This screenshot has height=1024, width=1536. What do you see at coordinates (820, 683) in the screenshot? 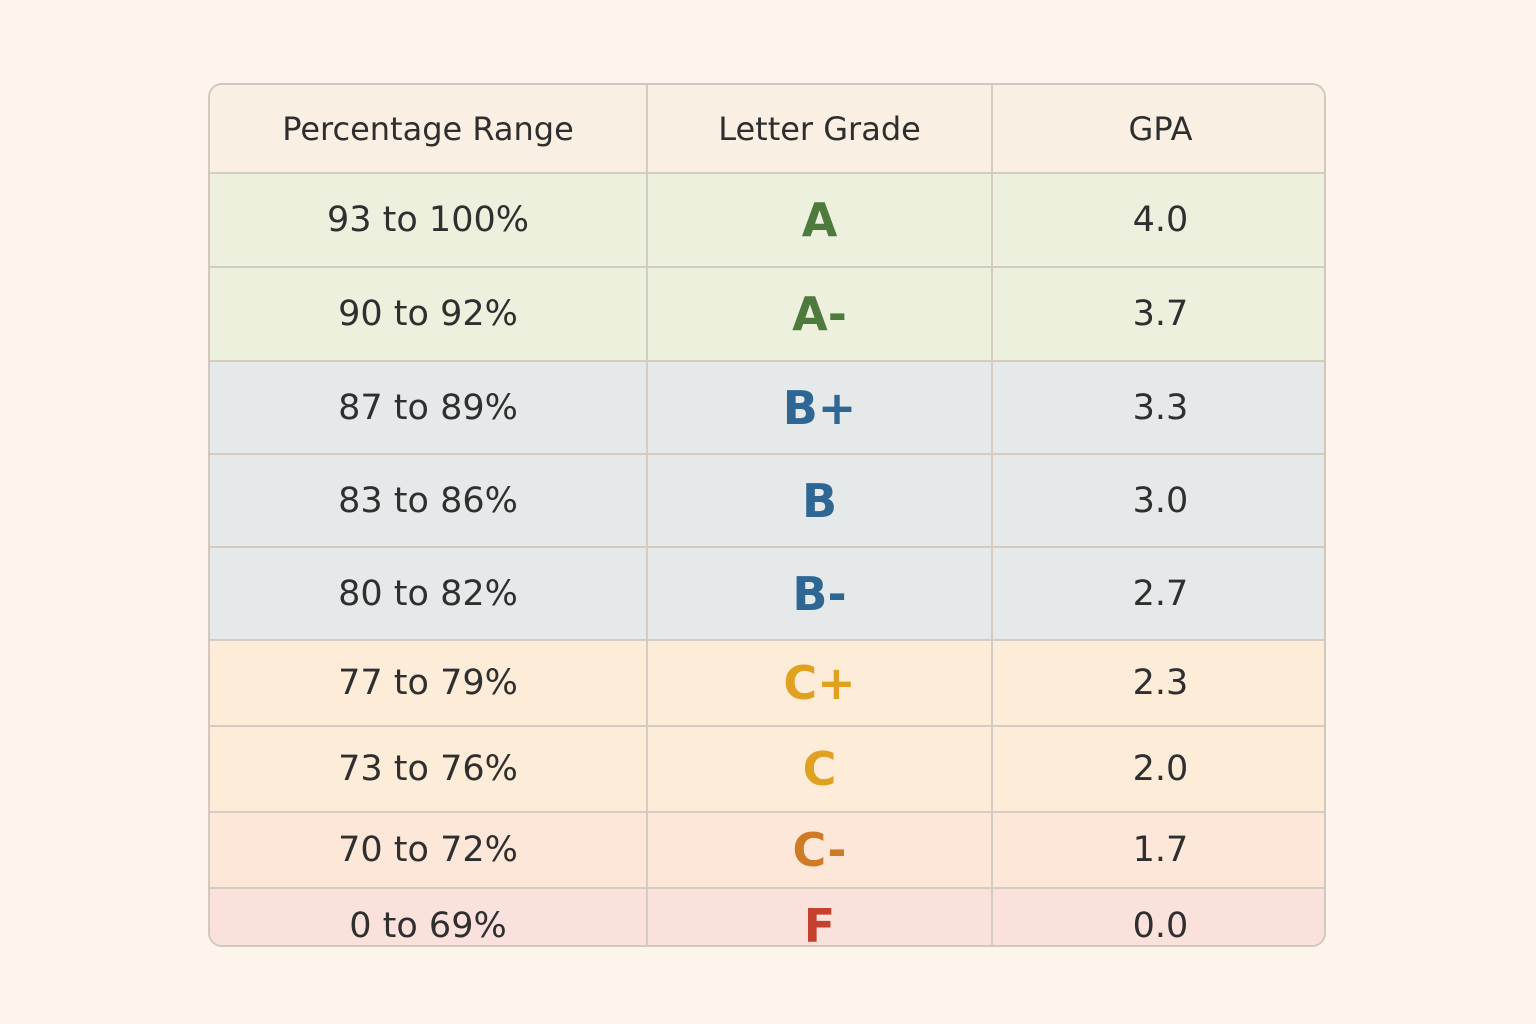
I see `letter-grade-cell: C+` at bounding box center [820, 683].